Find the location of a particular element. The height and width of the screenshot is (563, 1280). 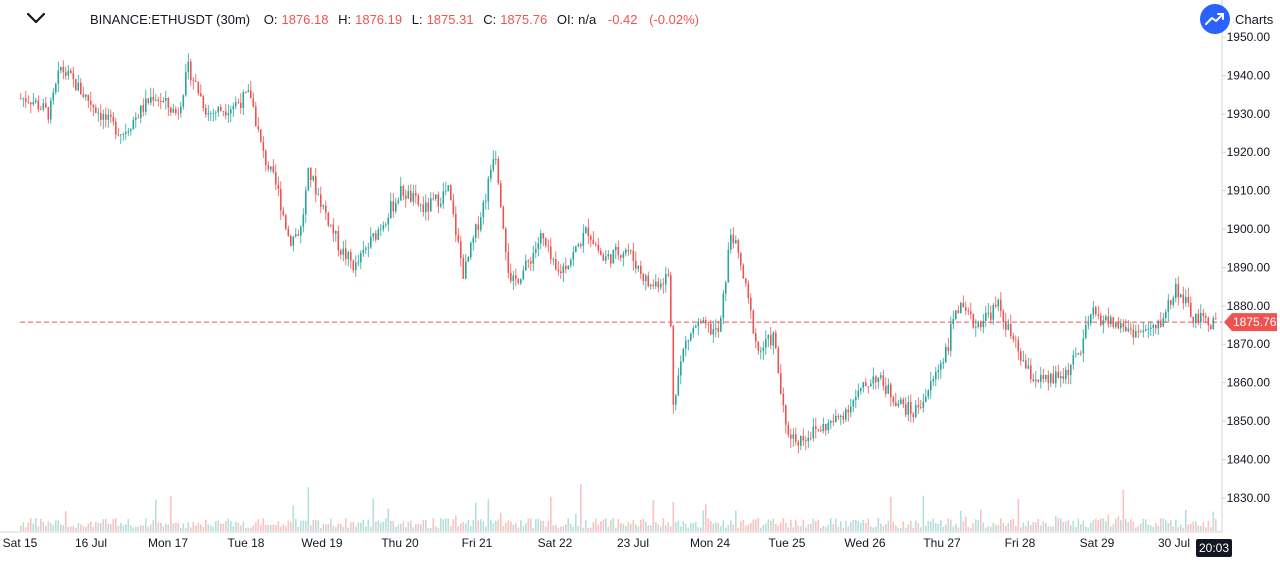

collapse-chevron-icon is located at coordinates (36, 18).